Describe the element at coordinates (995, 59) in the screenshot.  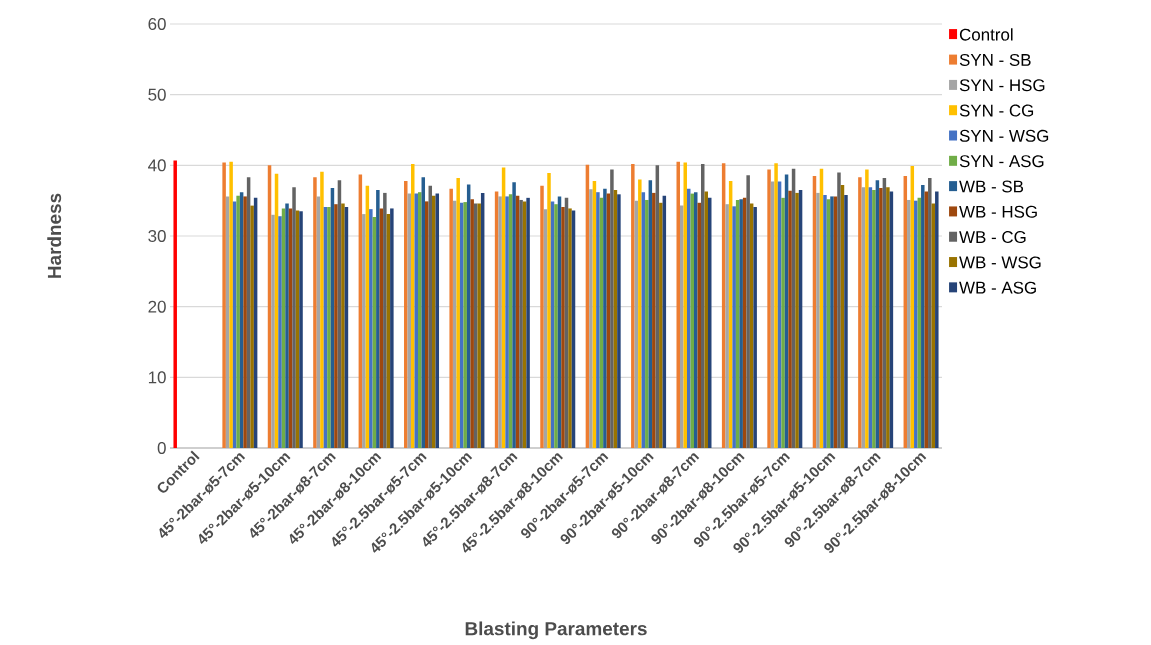
I see `legend-label: SYN - SB` at that location.